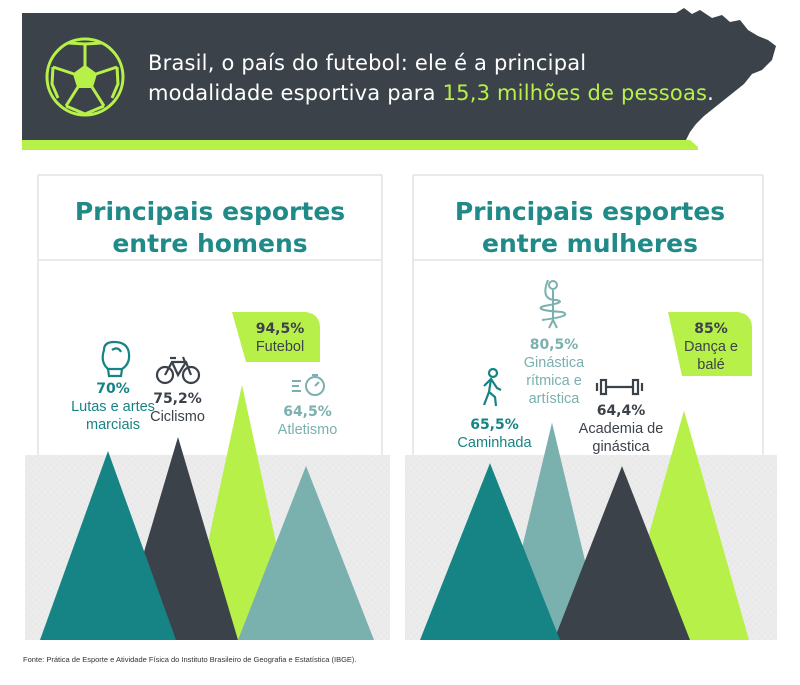 This screenshot has width=800, height=685. What do you see at coordinates (590, 227) in the screenshot?
I see `panel-women-title: Principais esportes entre mulheres` at bounding box center [590, 227].